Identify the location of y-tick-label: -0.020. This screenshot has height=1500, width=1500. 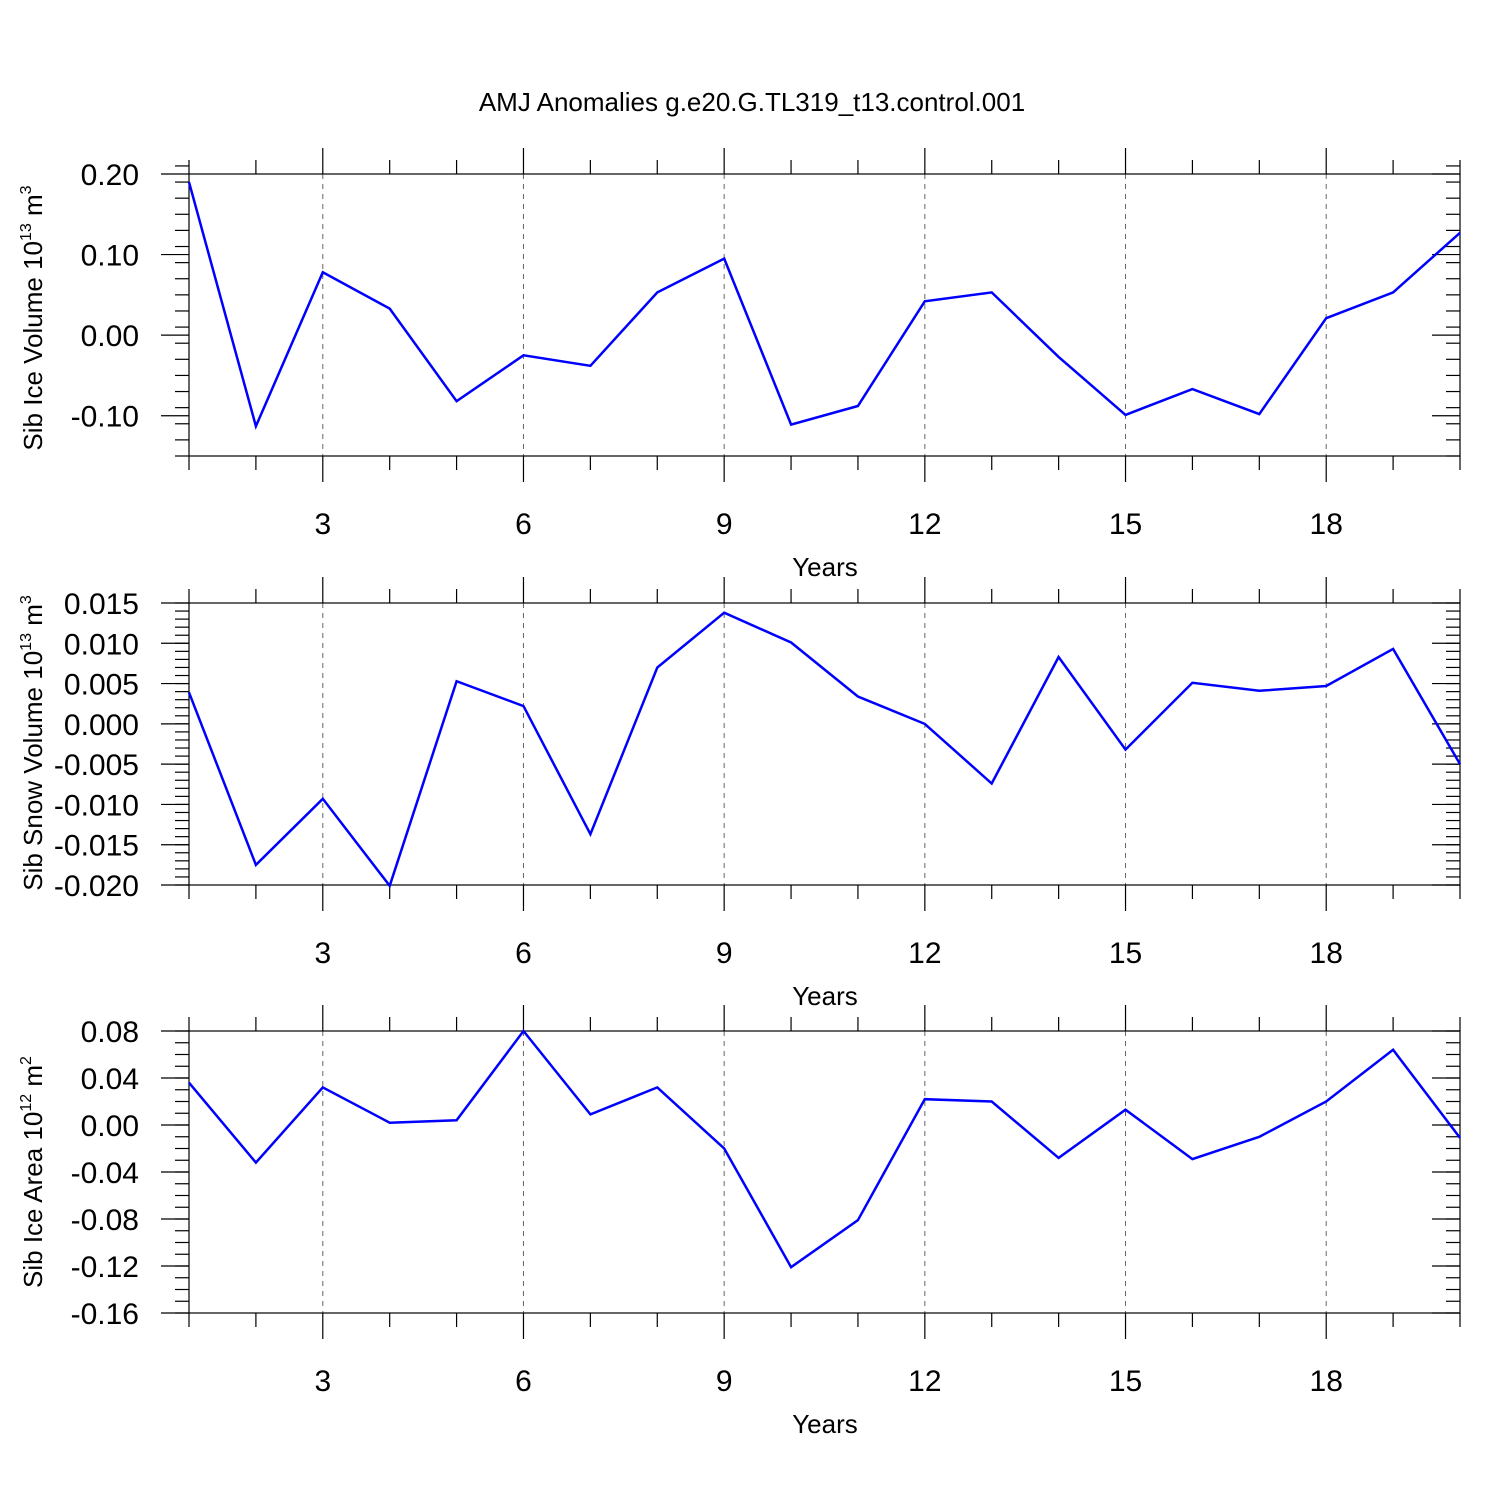
(96, 886).